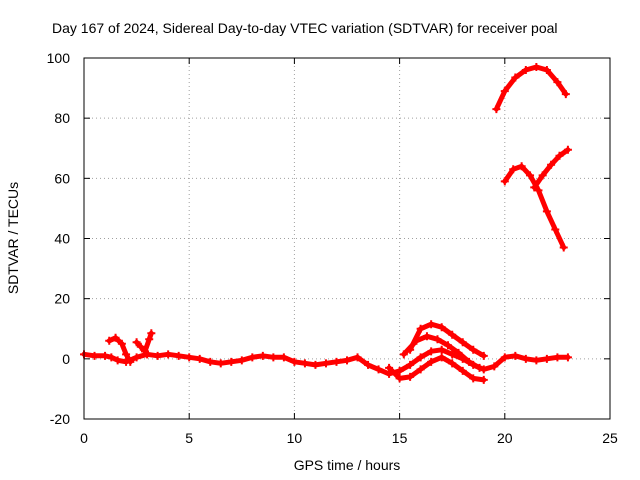 The height and width of the screenshot is (480, 640). I want to click on series-line-top-arc, so click(531, 88).